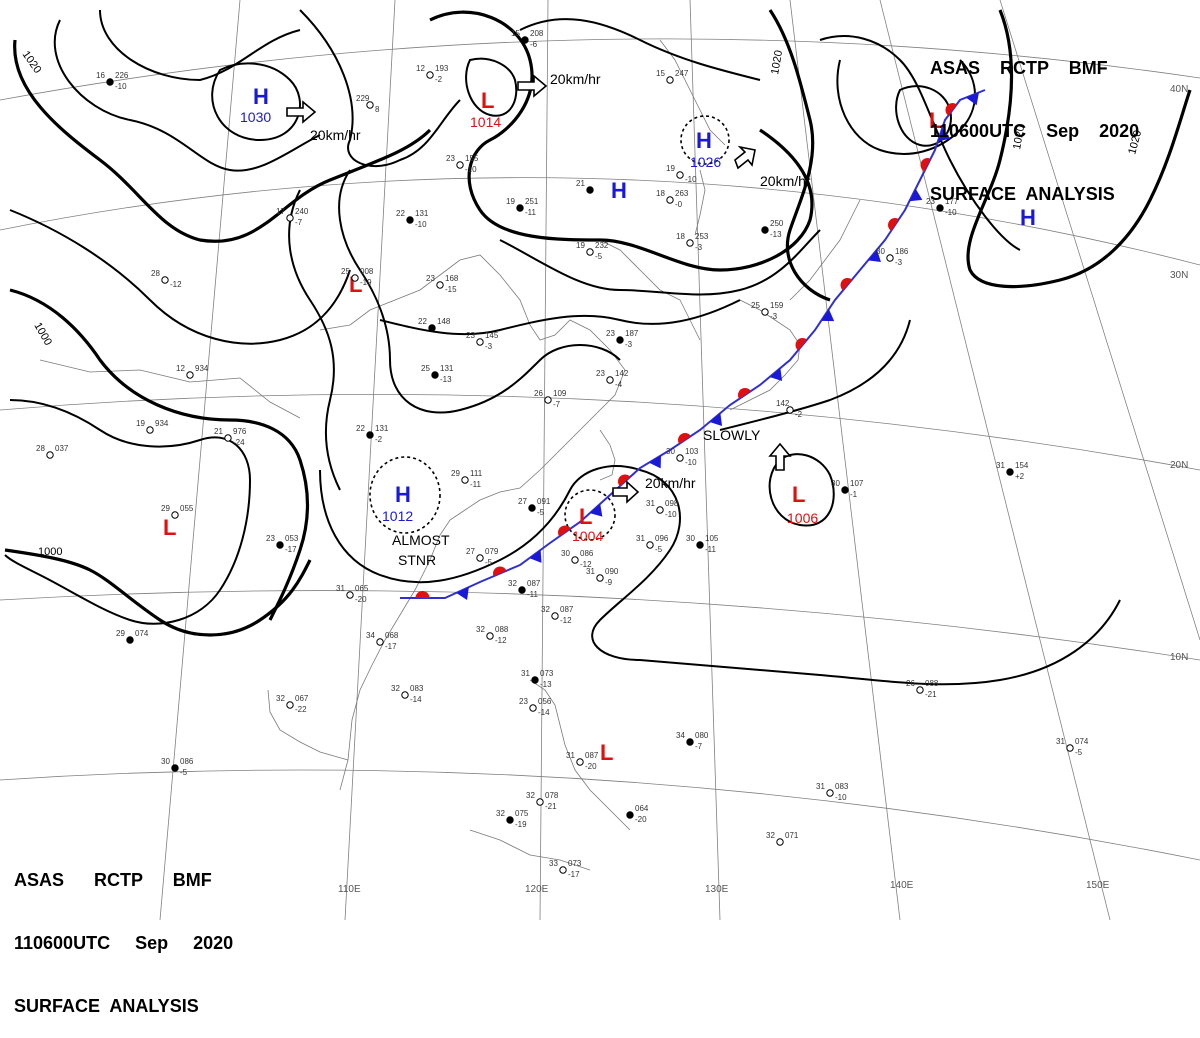 The height and width of the screenshot is (1038, 1200). I want to click on station-pressure: 037, so click(62, 448).